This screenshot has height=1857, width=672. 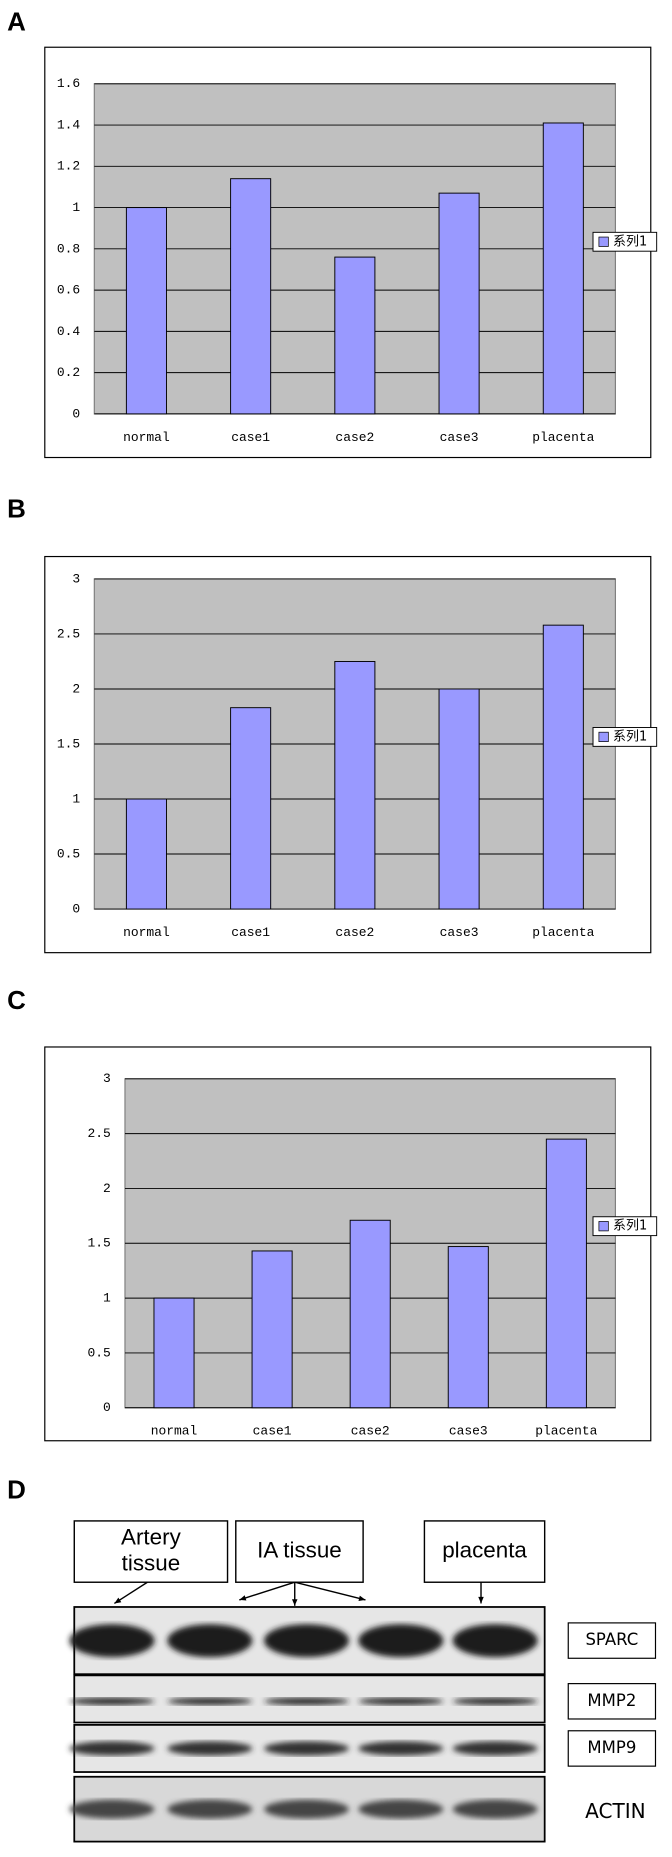 I want to click on y-tick-label: 0.6, so click(x=68, y=290).